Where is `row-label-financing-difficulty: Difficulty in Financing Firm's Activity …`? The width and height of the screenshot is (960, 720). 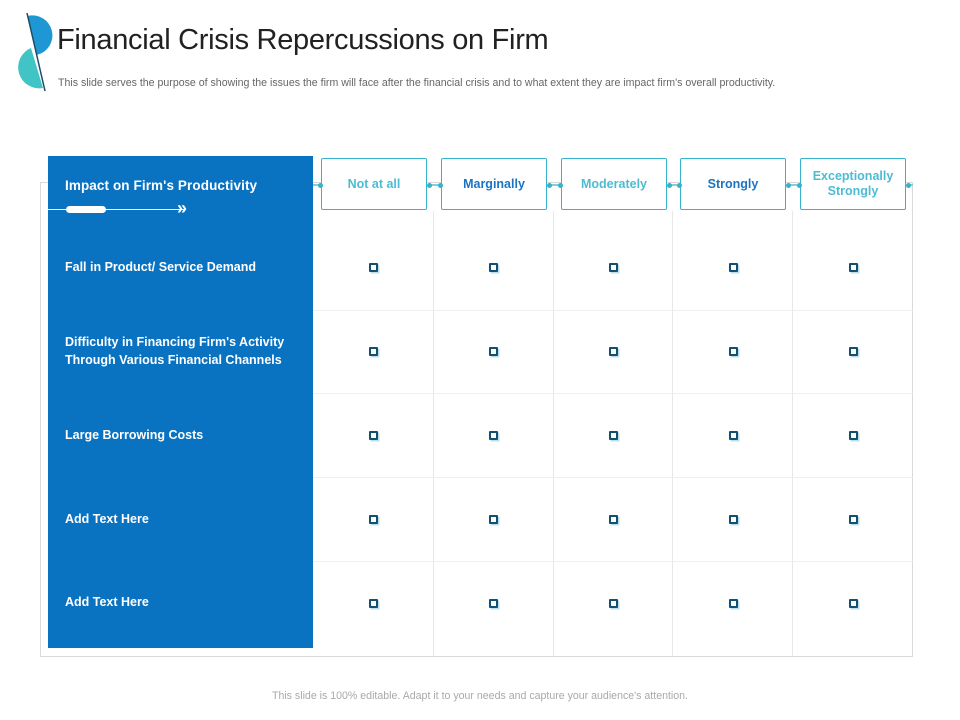 row-label-financing-difficulty: Difficulty in Financing Firm's Activity … is located at coordinates (175, 351).